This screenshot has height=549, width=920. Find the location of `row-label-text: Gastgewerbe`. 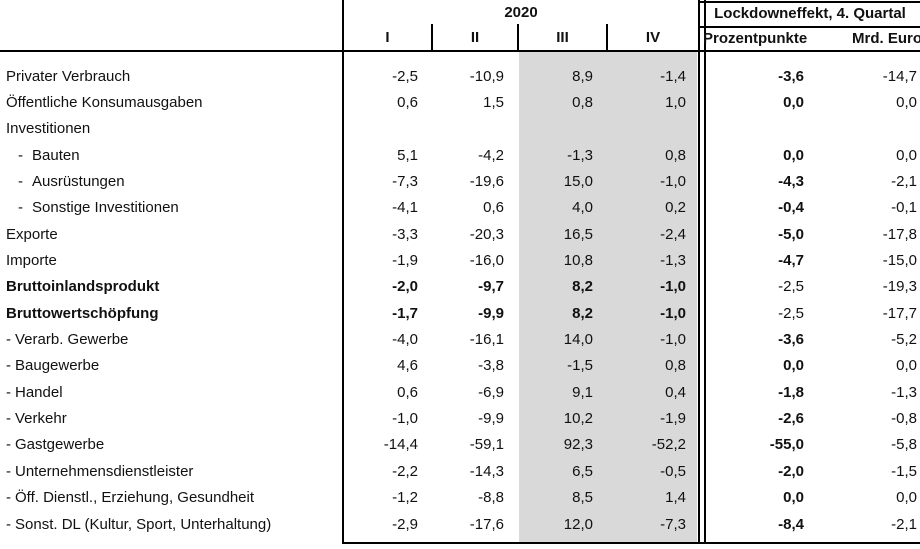

row-label-text: Gastgewerbe is located at coordinates (60, 445).